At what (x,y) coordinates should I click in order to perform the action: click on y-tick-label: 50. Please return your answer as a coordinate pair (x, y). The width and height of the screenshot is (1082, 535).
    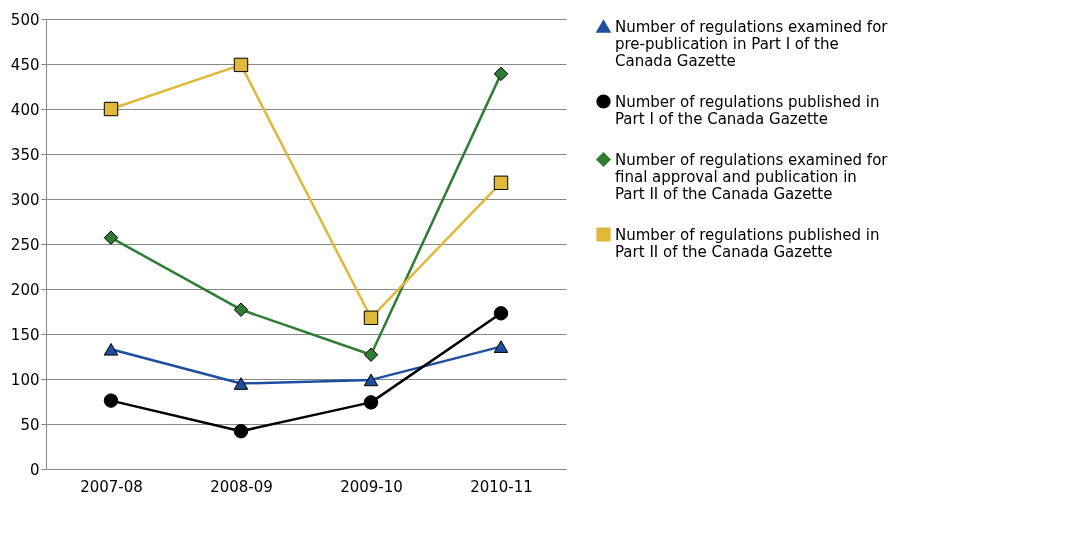
    Looking at the image, I should click on (30, 424).